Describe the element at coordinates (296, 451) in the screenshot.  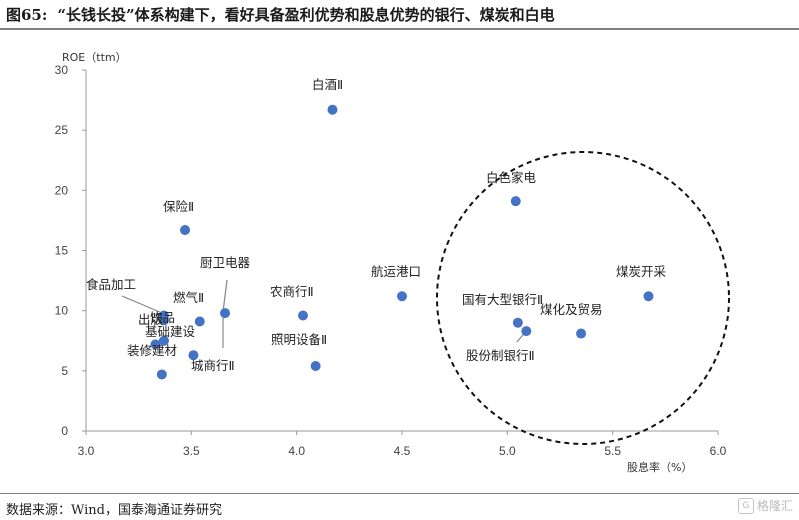
I see `x-tick-label: 4.0` at that location.